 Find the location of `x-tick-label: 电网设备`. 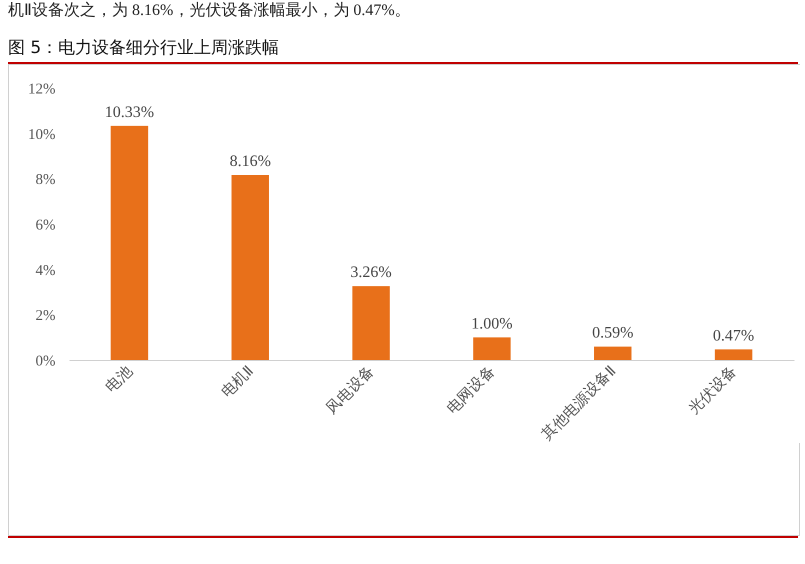

x-tick-label: 电网设备 is located at coordinates (471, 390).